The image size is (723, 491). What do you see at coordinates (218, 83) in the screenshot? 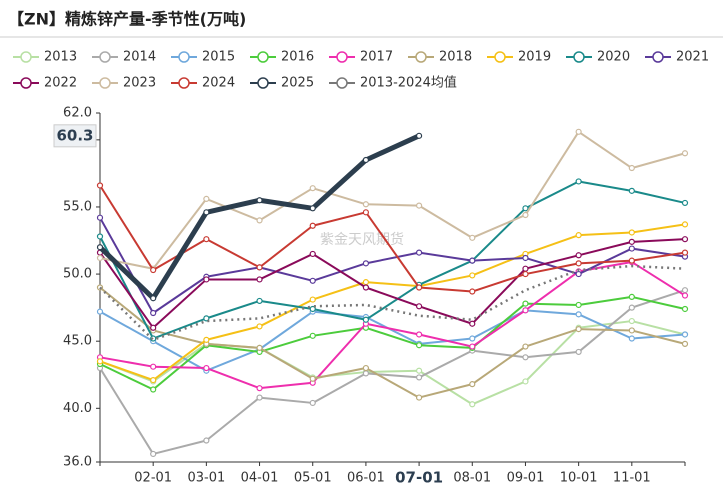
I see `legend-label: 2024` at bounding box center [218, 83].